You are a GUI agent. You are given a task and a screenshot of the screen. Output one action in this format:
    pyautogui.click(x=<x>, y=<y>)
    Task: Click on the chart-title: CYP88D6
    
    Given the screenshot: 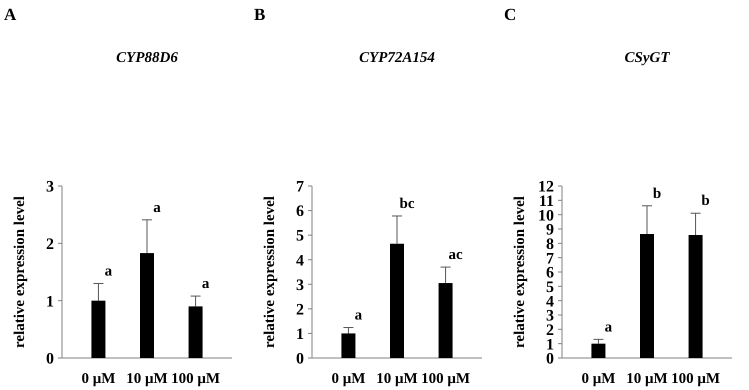 What is the action you would take?
    pyautogui.click(x=147, y=58)
    